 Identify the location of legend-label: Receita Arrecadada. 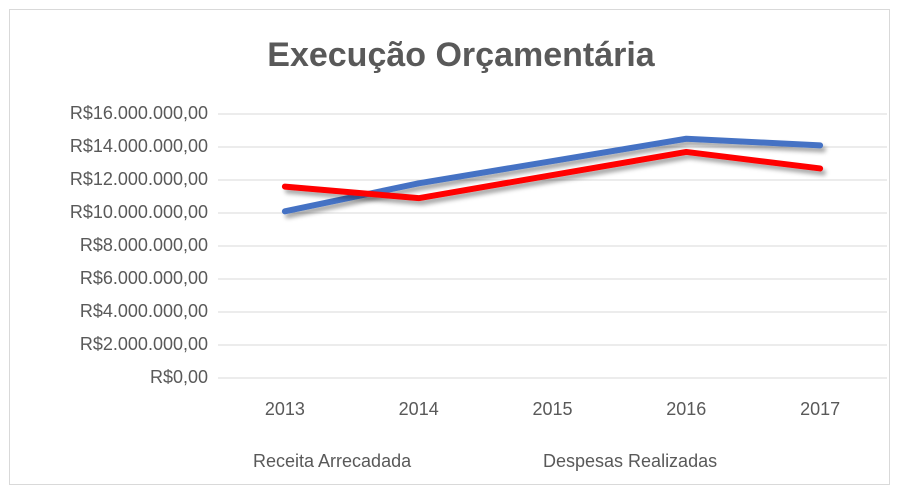
(332, 461).